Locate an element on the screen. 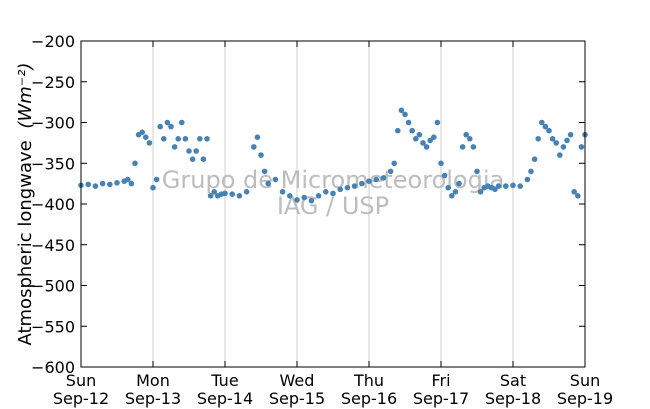  x-tick-label-date: Sep-15 is located at coordinates (297, 398).